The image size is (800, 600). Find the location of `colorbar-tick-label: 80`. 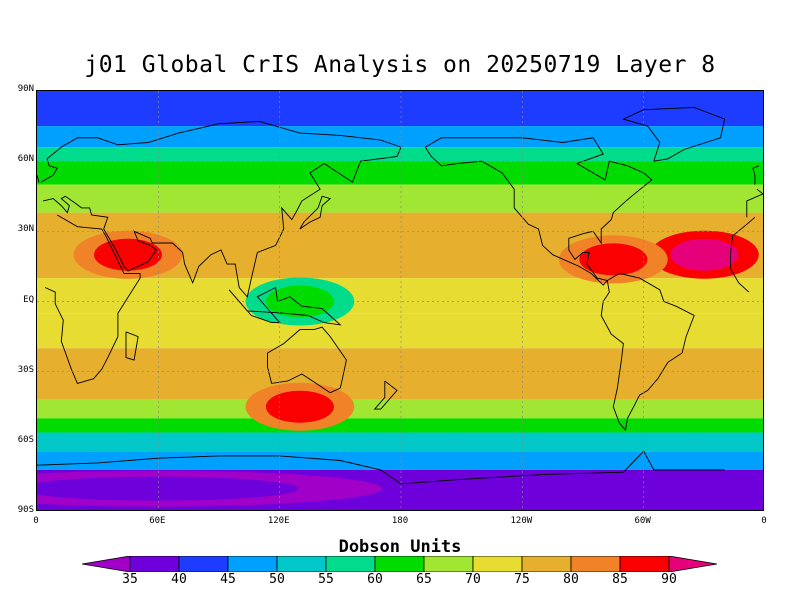

colorbar-tick-label: 80 is located at coordinates (571, 579).